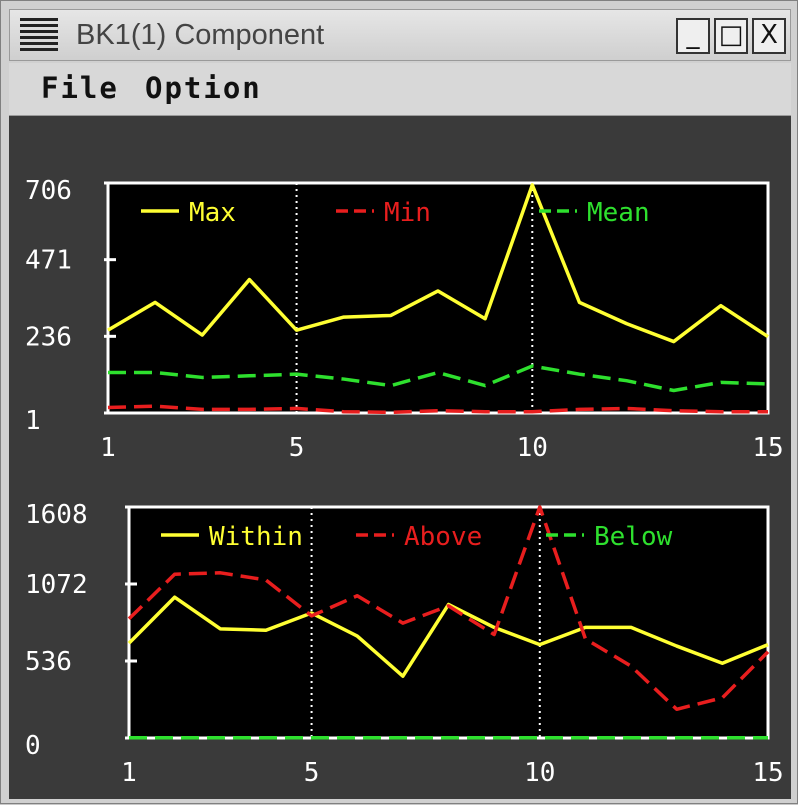  Describe the element at coordinates (256, 537) in the screenshot. I see `legend-label-within: Within` at that location.